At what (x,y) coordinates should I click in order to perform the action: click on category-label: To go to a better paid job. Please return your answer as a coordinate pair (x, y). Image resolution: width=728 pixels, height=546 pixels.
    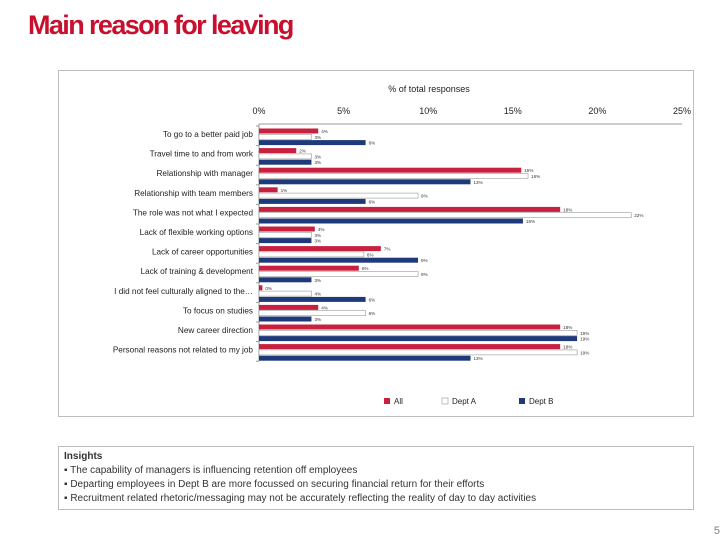
    Looking at the image, I should click on (208, 134).